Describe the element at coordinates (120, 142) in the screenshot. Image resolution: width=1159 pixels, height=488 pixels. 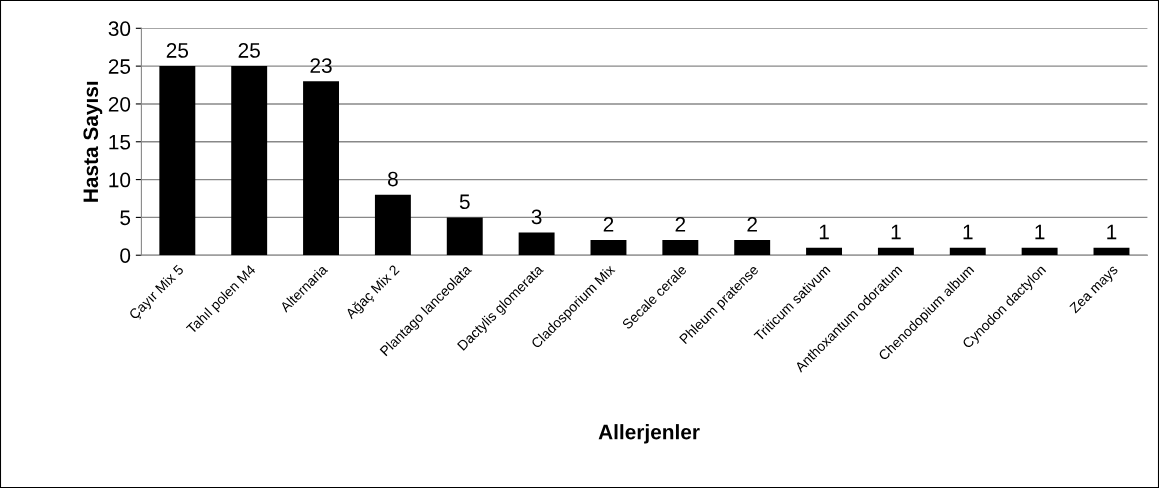
I see `y-tick-label: 15` at that location.